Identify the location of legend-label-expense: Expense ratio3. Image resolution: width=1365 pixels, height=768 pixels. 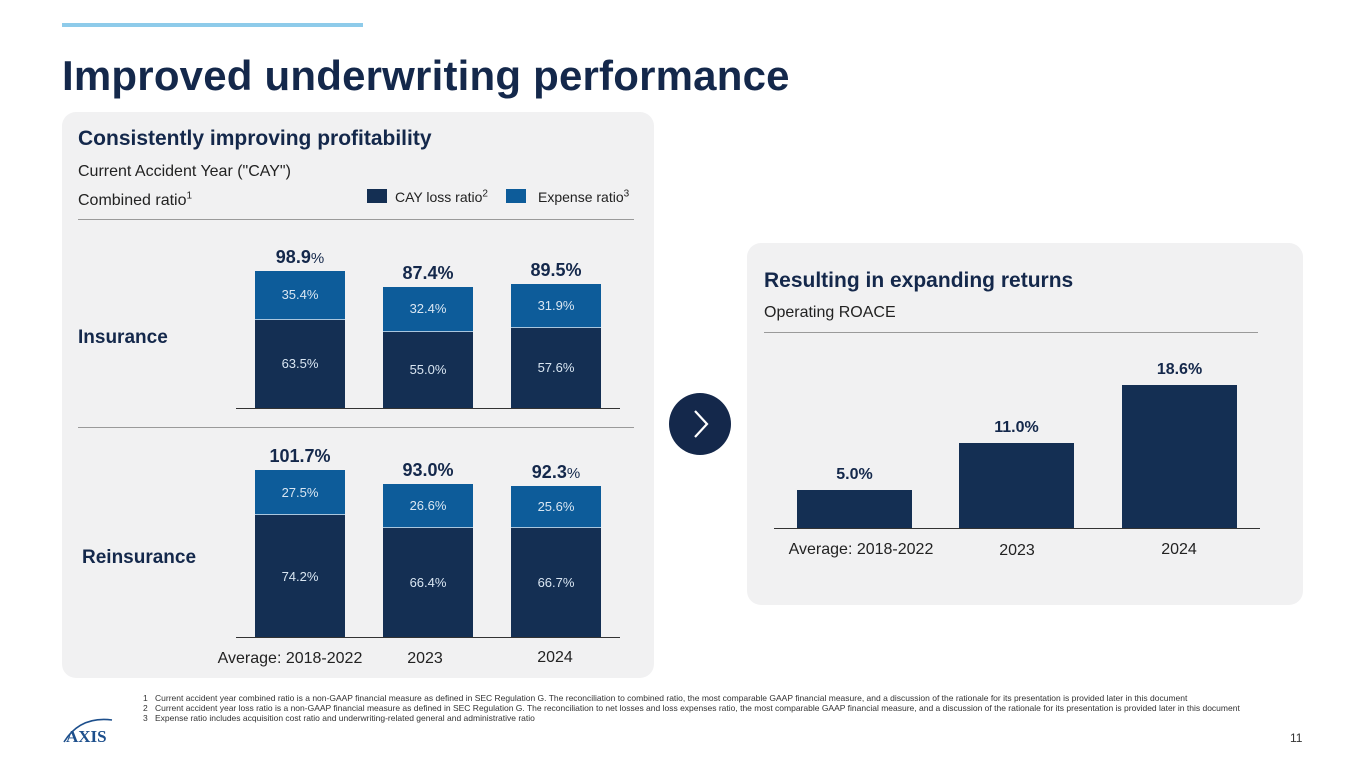
(583, 197).